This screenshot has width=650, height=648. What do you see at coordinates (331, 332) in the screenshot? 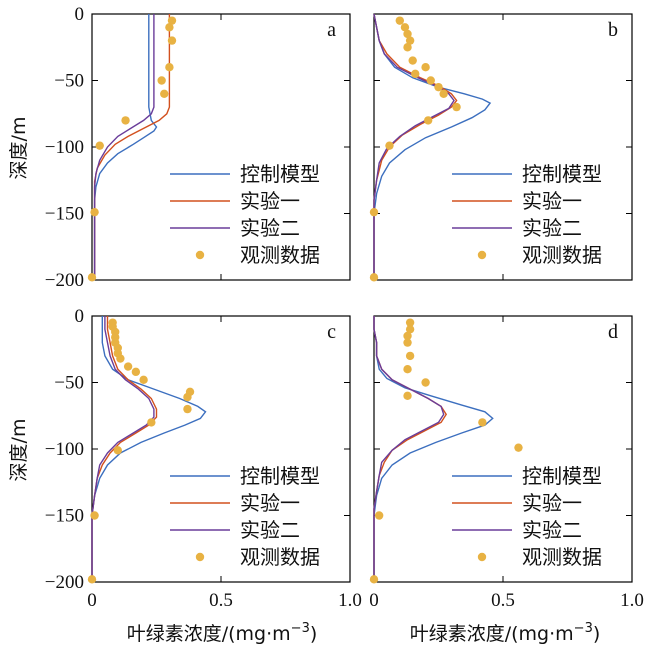
I see `panel-letter: c` at bounding box center [331, 332].